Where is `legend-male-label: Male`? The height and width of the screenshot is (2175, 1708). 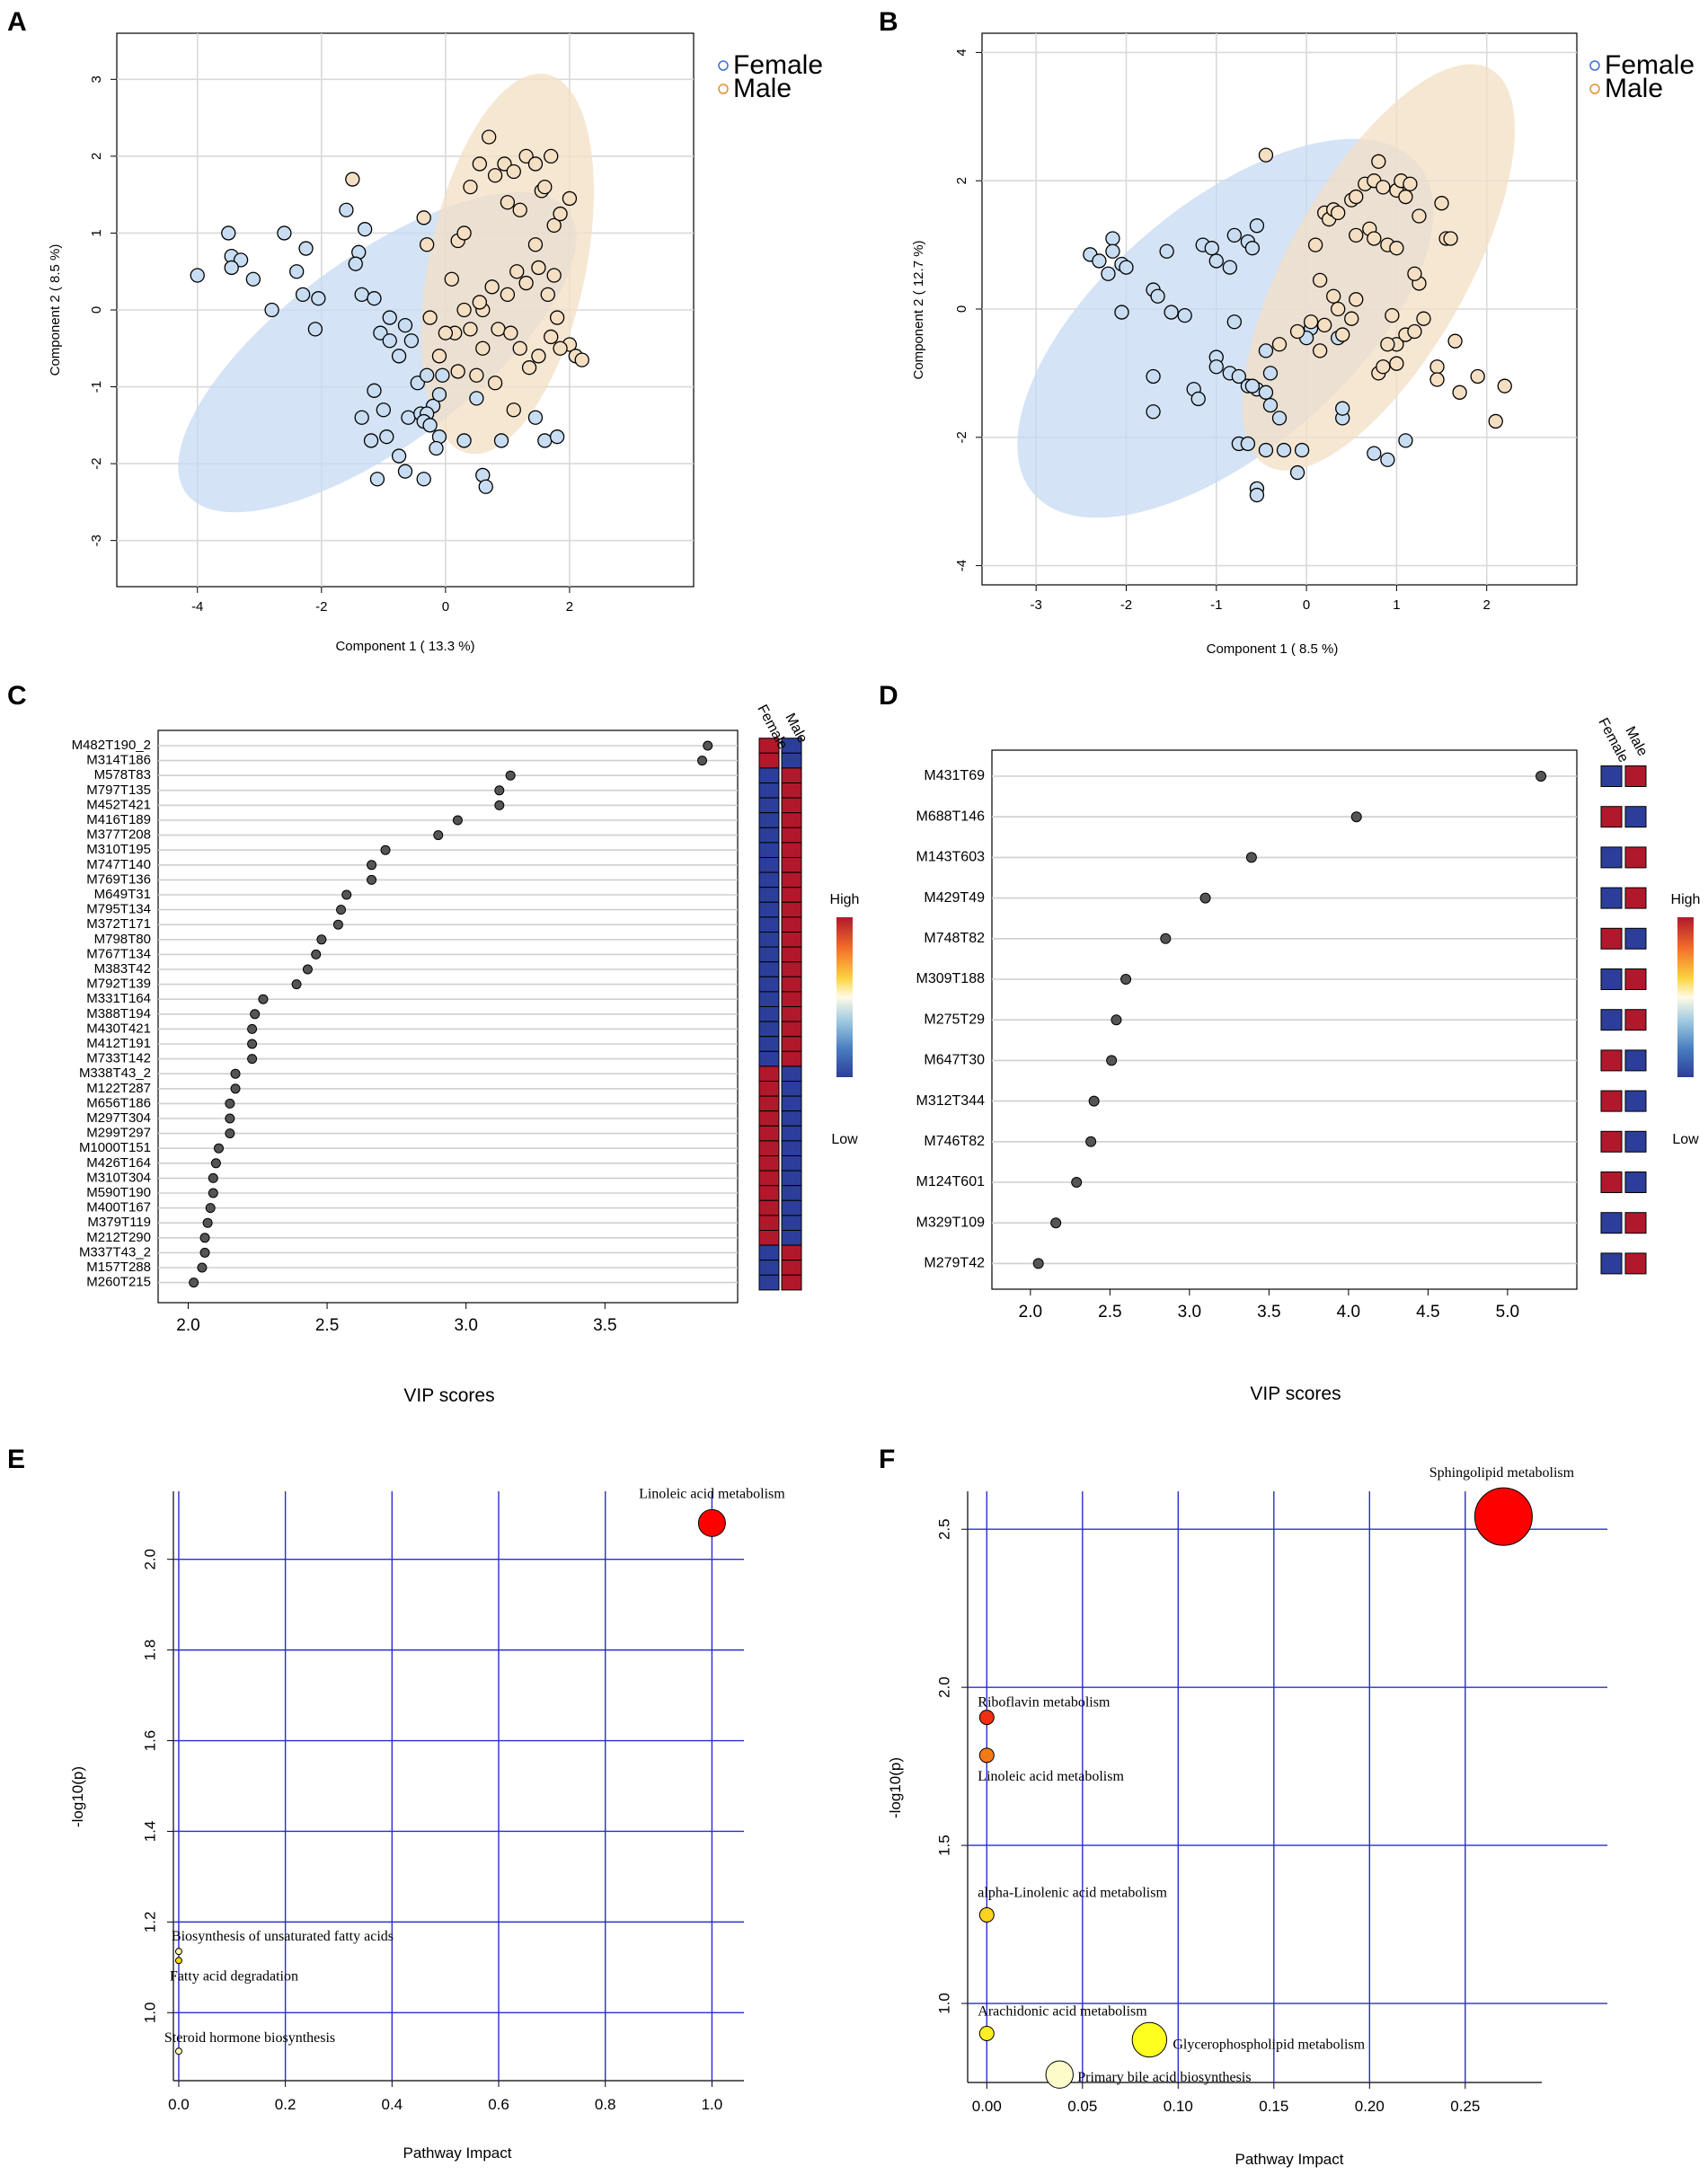
legend-male-label: Male is located at coordinates (1634, 88).